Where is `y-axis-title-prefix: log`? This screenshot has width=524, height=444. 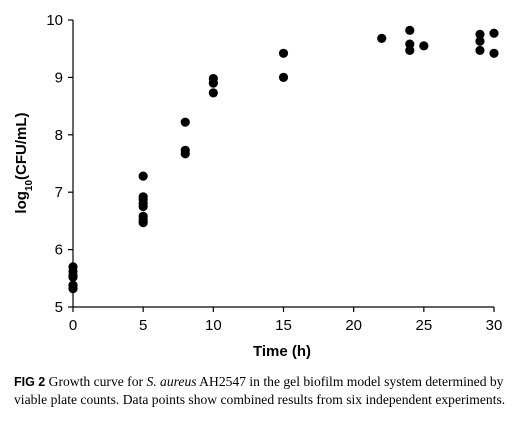
y-axis-title-prefix: log is located at coordinates (21, 202).